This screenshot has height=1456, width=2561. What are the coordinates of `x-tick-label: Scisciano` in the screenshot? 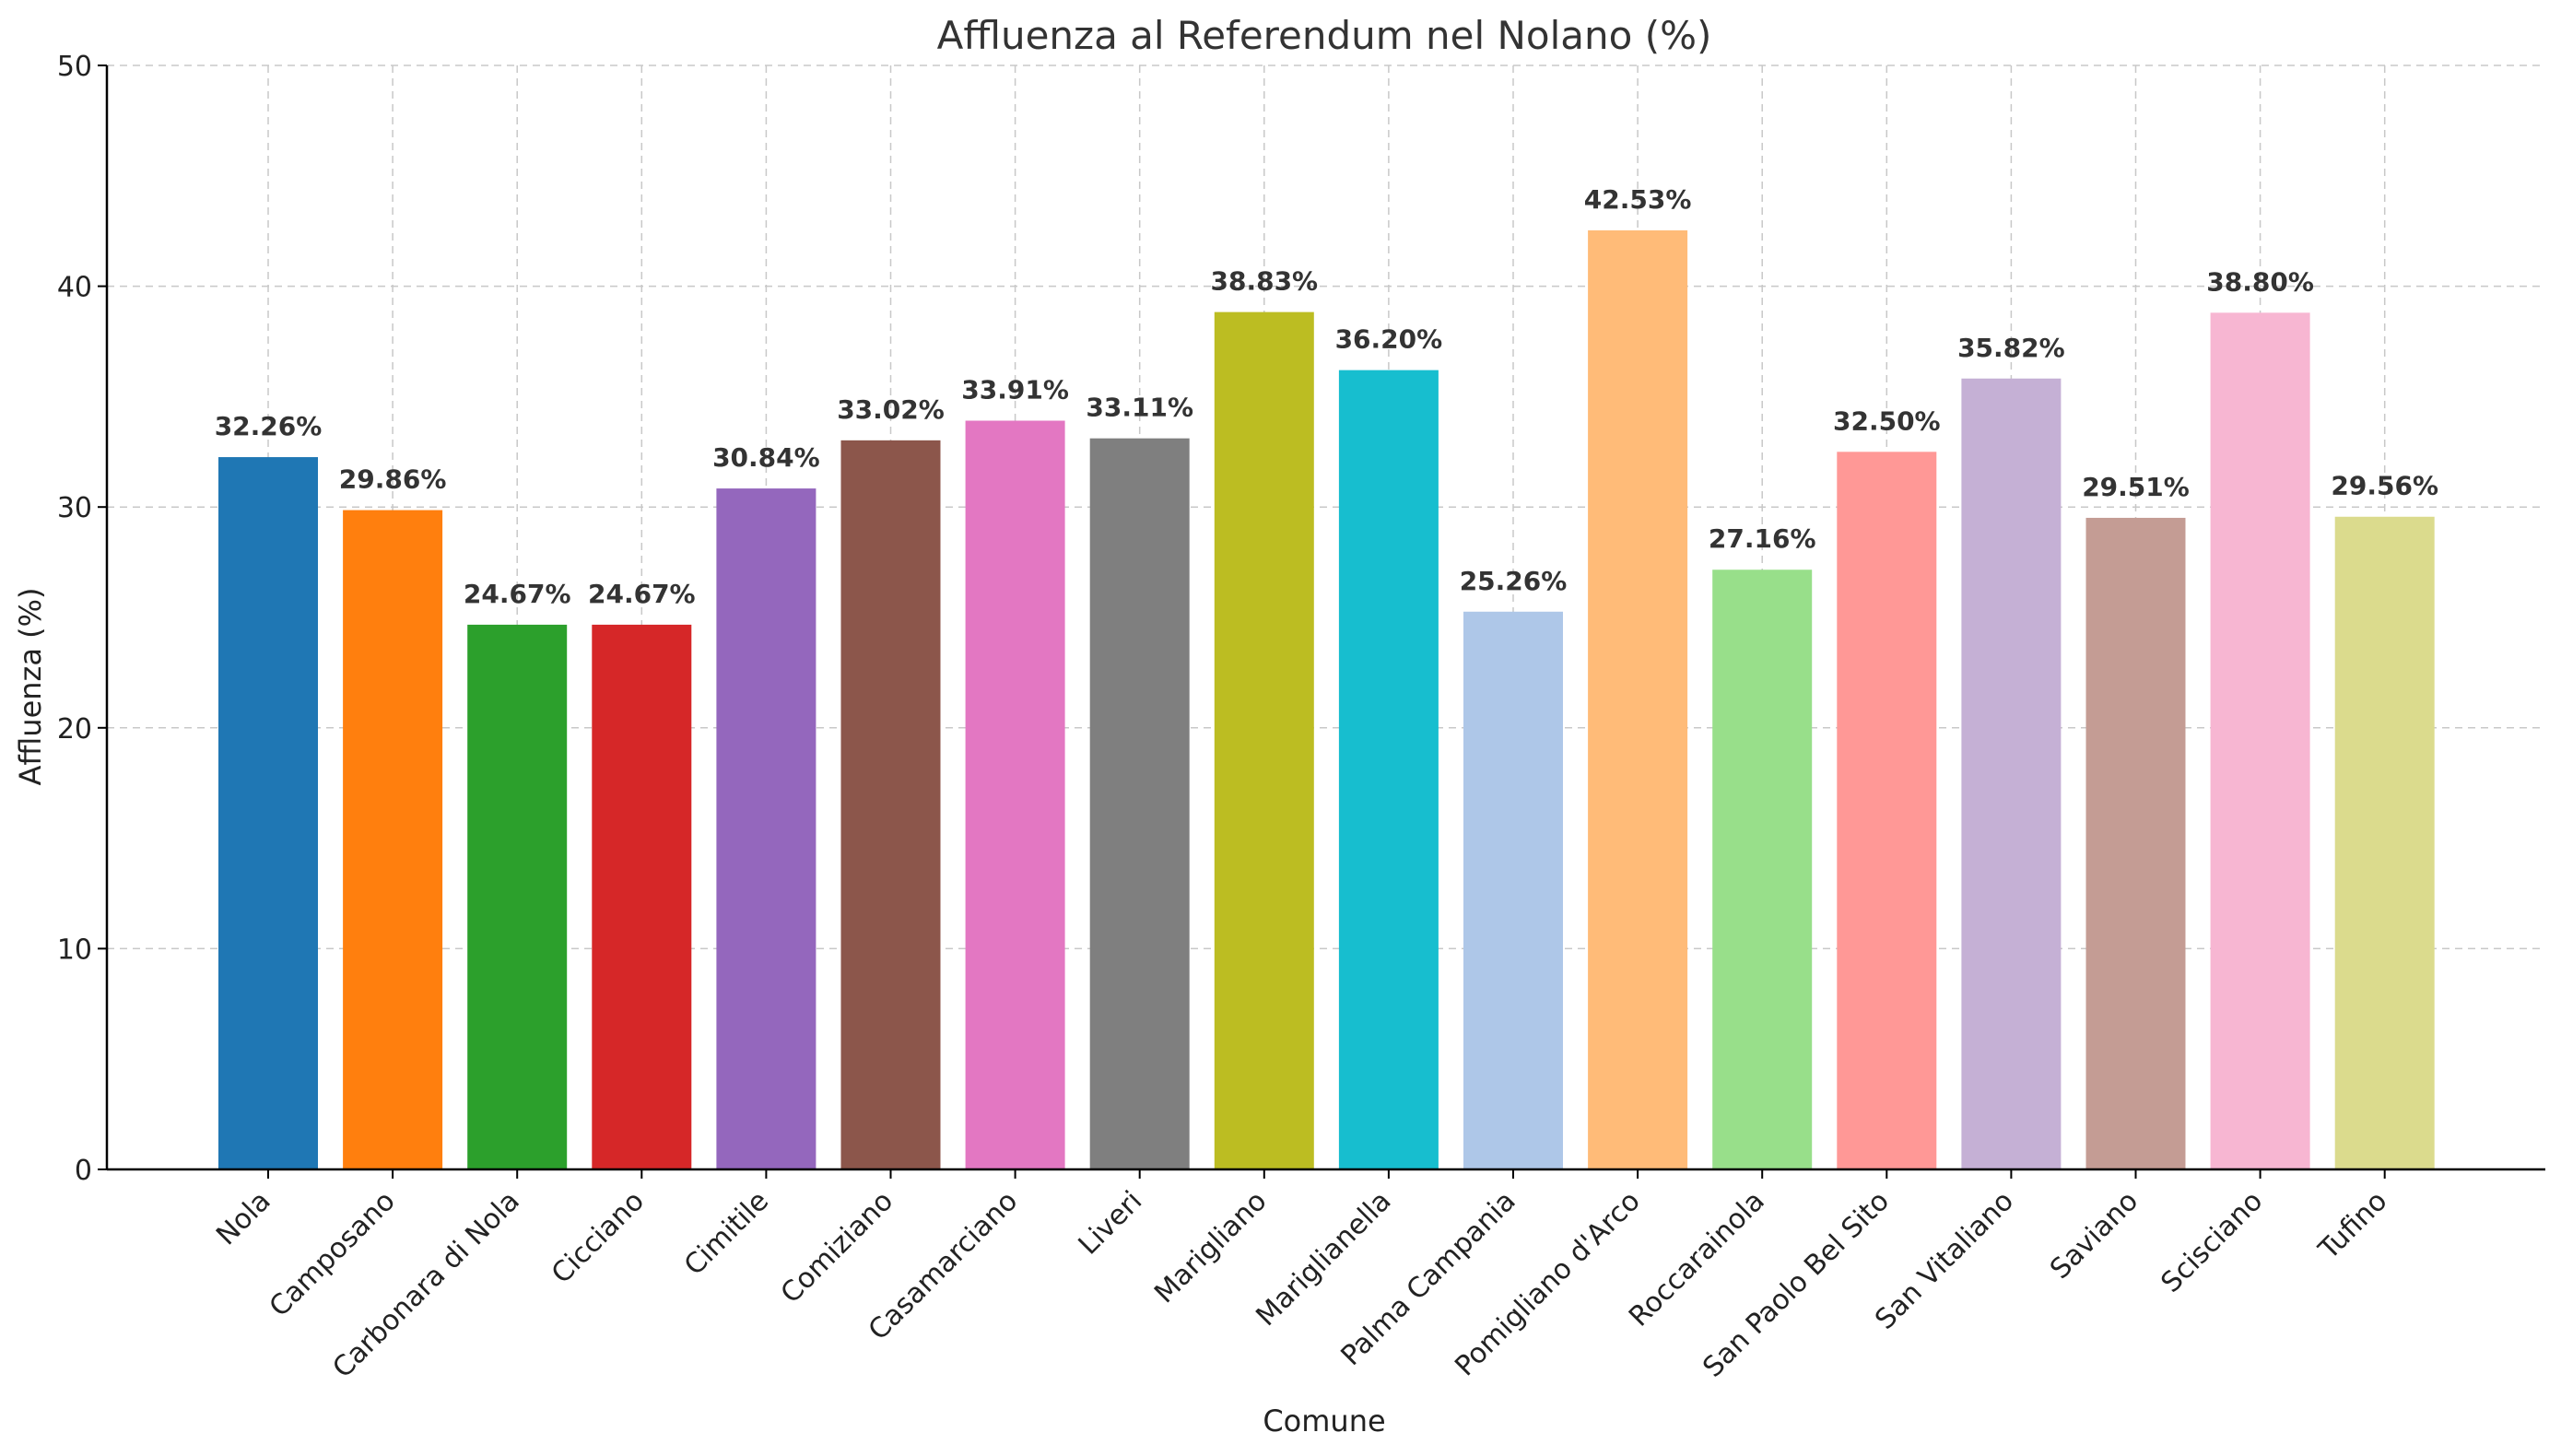 It's located at (2212, 1242).